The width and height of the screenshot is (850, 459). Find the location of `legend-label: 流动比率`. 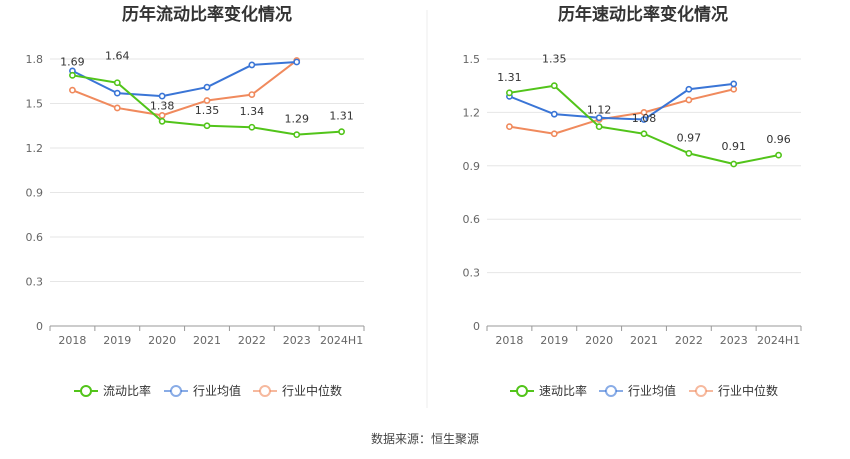

legend-label: 流动比率 is located at coordinates (127, 390).